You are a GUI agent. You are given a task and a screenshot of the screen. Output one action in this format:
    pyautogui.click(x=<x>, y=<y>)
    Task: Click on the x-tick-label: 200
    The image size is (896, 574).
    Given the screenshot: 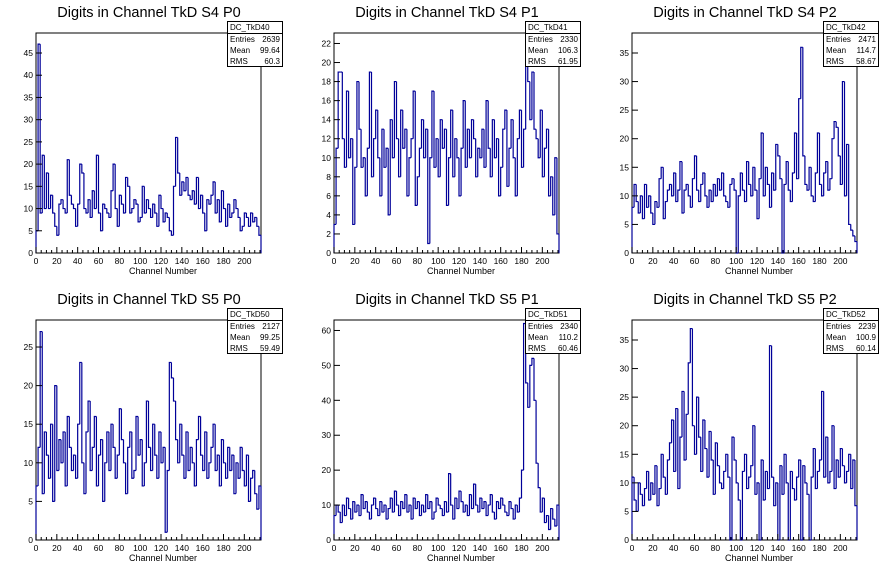 What is the action you would take?
    pyautogui.click(x=542, y=261)
    